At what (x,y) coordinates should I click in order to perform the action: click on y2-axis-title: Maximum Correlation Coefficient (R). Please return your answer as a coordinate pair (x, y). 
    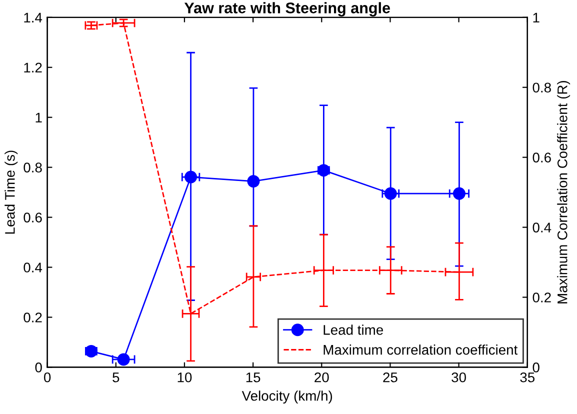
    Looking at the image, I should click on (563, 192).